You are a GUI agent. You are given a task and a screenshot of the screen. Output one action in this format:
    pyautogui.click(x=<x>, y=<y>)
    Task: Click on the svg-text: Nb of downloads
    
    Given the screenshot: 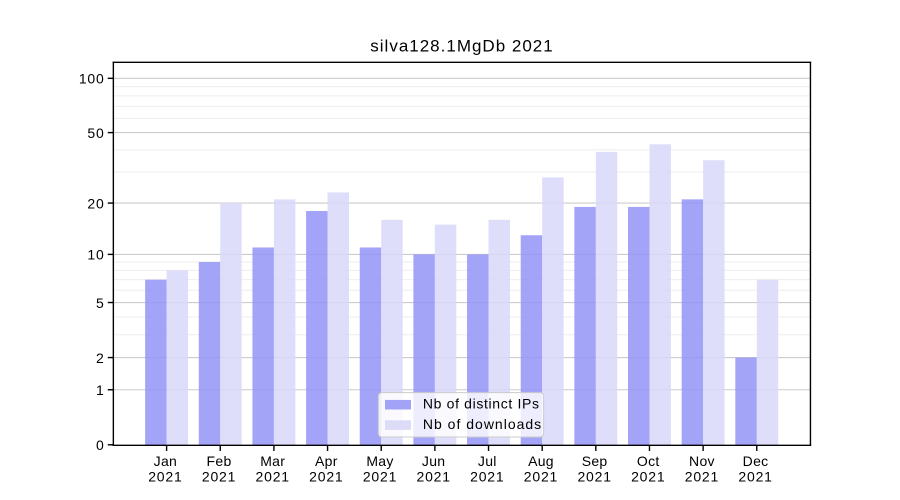 What is the action you would take?
    pyautogui.click(x=482, y=424)
    